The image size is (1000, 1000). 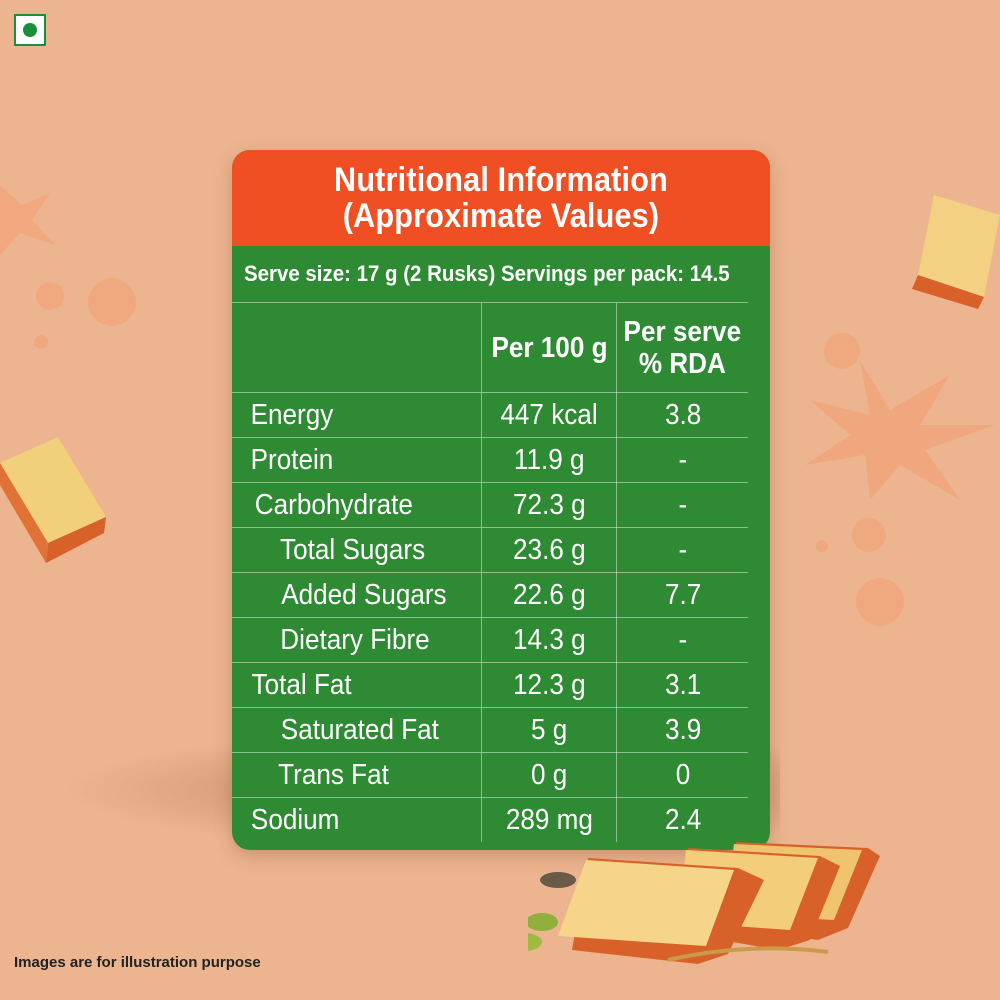 What do you see at coordinates (27, 220) in the screenshot?
I see `decor-starburst-left` at bounding box center [27, 220].